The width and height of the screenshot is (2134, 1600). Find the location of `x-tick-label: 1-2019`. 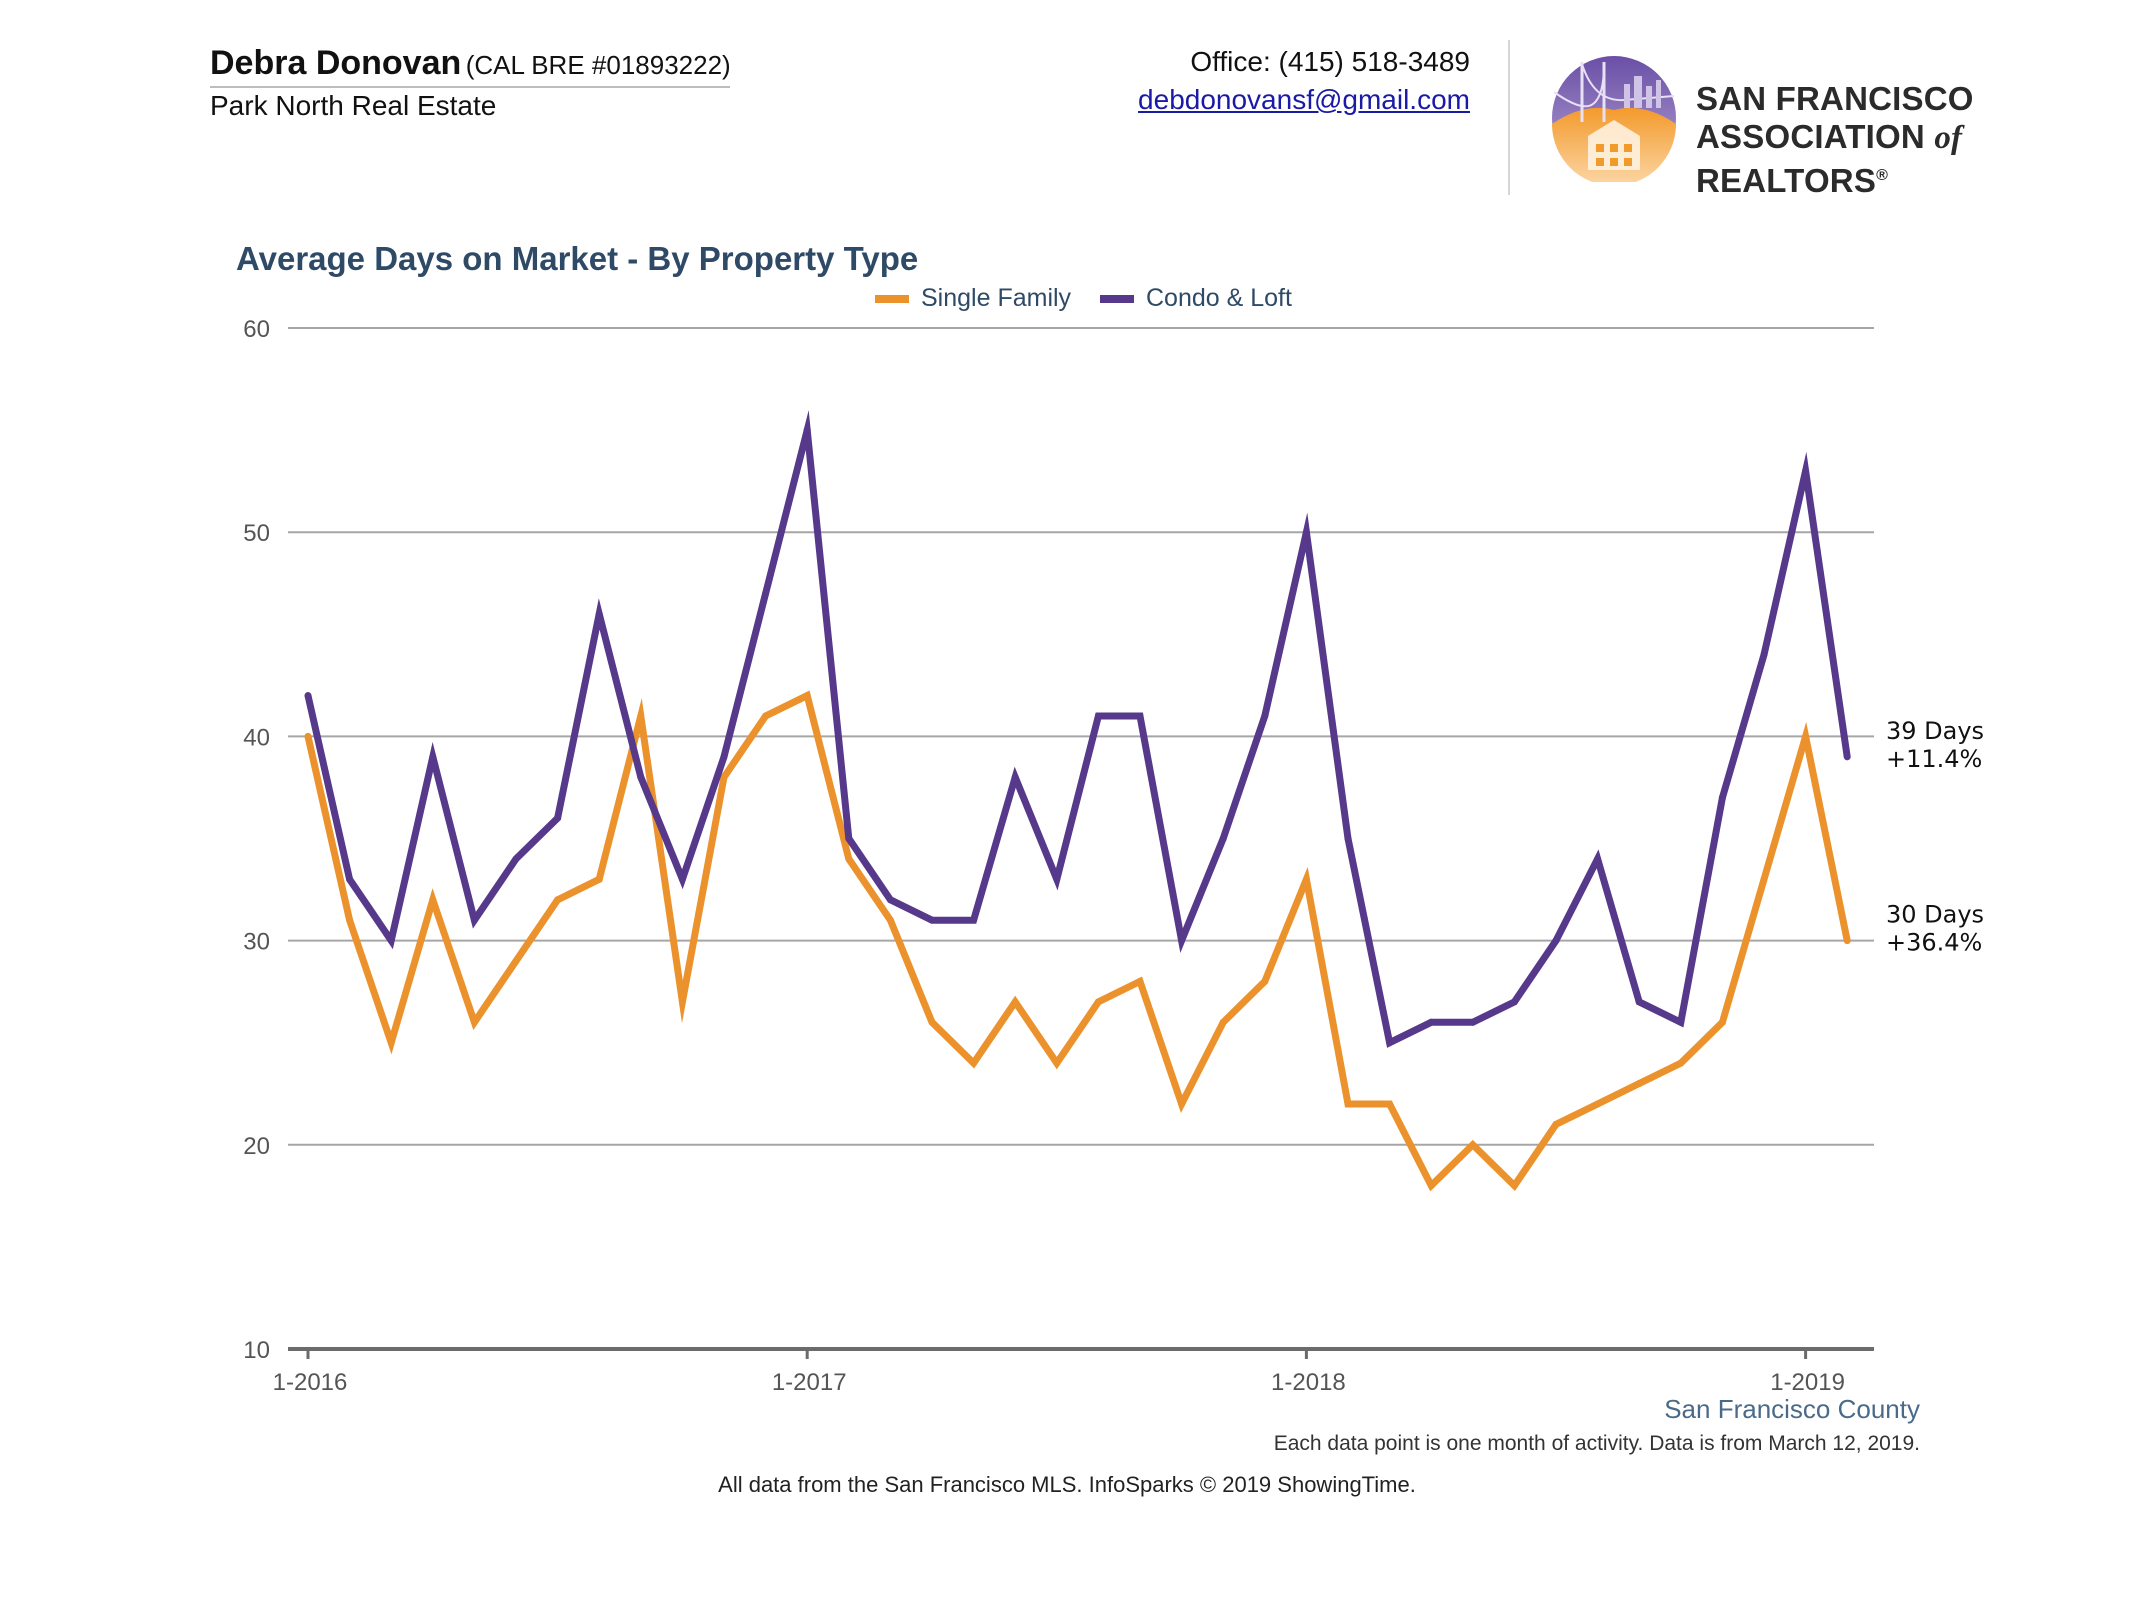

x-tick-label: 1-2019 is located at coordinates (1807, 1382).